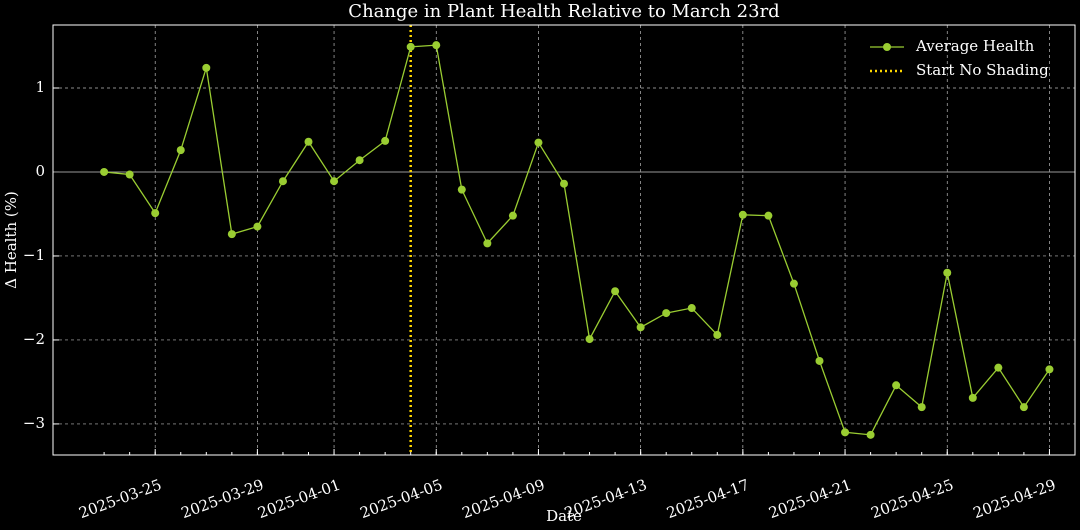 Image resolution: width=1080 pixels, height=530 pixels. I want to click on legend-swatch, so click(887, 47).